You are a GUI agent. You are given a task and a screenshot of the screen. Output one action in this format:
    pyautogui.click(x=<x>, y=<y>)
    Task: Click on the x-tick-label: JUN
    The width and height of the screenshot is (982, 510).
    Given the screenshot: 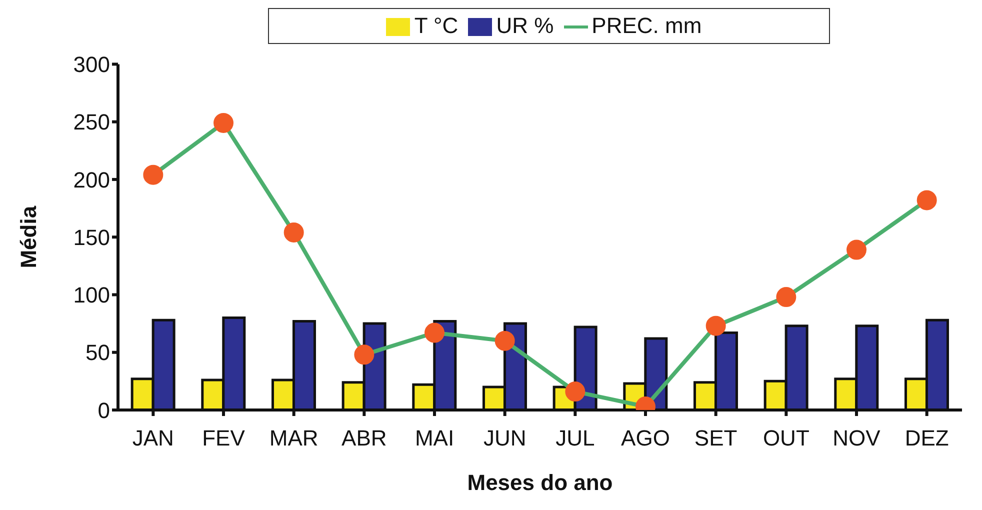 What is the action you would take?
    pyautogui.click(x=504, y=438)
    